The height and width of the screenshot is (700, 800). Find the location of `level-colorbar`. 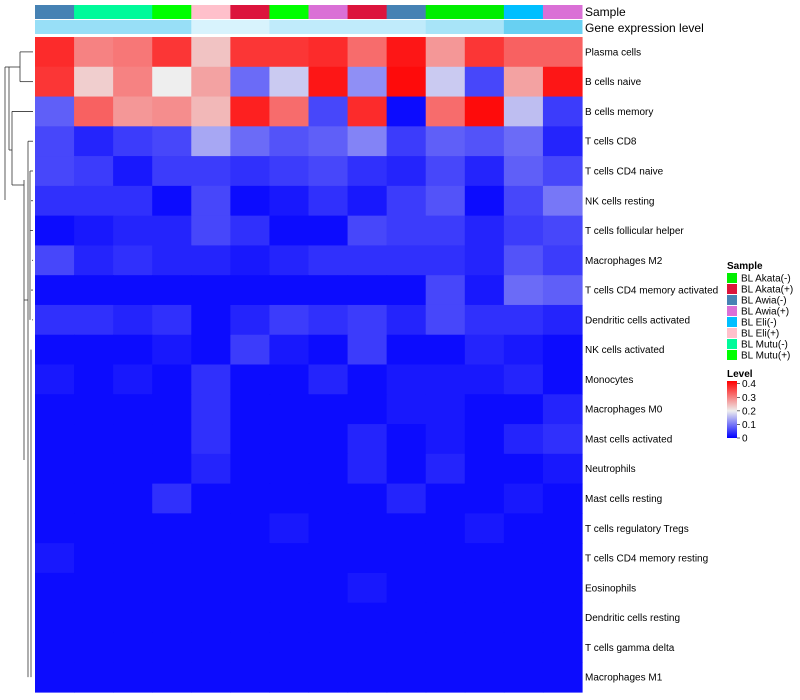

level-colorbar is located at coordinates (732, 409).